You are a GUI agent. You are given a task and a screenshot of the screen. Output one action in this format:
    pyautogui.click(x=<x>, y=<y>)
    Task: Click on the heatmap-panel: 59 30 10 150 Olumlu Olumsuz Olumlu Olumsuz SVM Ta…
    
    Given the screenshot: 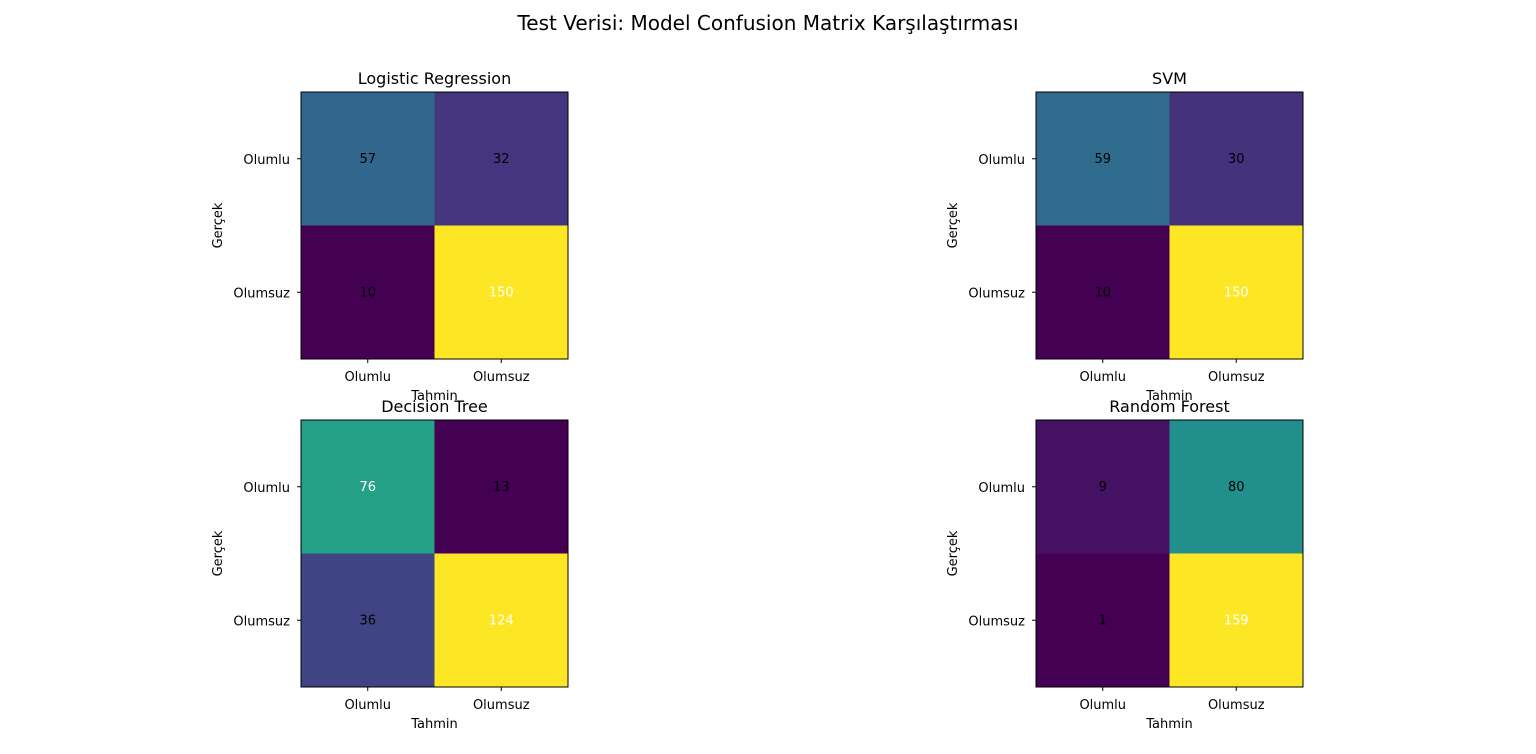 What is the action you would take?
    pyautogui.click(x=1125, y=236)
    